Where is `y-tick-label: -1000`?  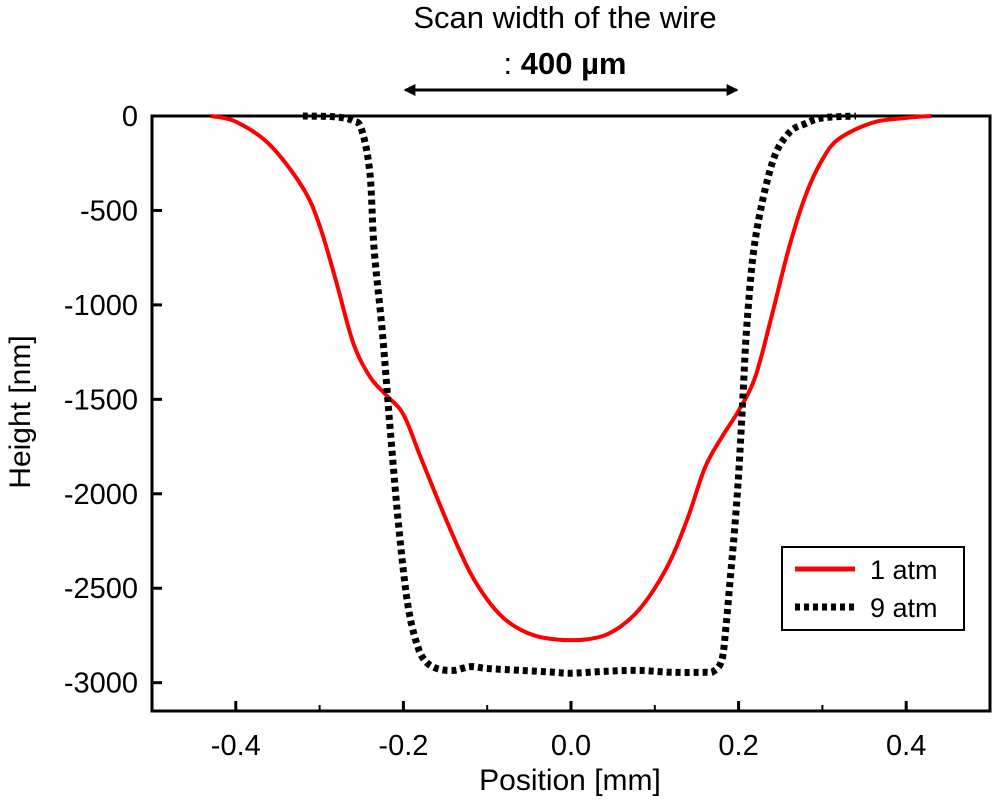 y-tick-label: -1000 is located at coordinates (101, 306).